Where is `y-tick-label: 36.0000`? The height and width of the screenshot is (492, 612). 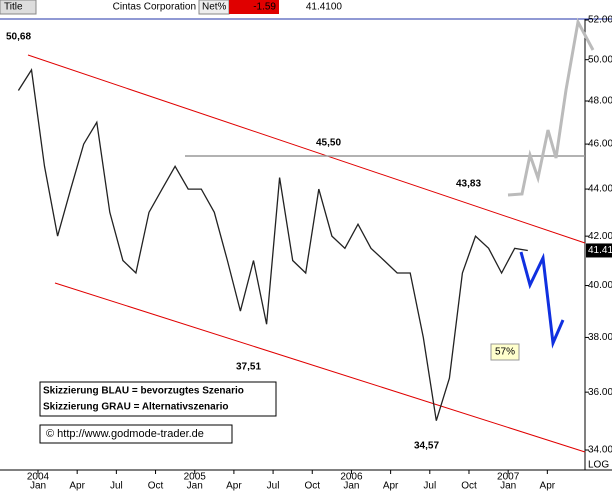
y-tick-label: 36.0000 is located at coordinates (600, 392).